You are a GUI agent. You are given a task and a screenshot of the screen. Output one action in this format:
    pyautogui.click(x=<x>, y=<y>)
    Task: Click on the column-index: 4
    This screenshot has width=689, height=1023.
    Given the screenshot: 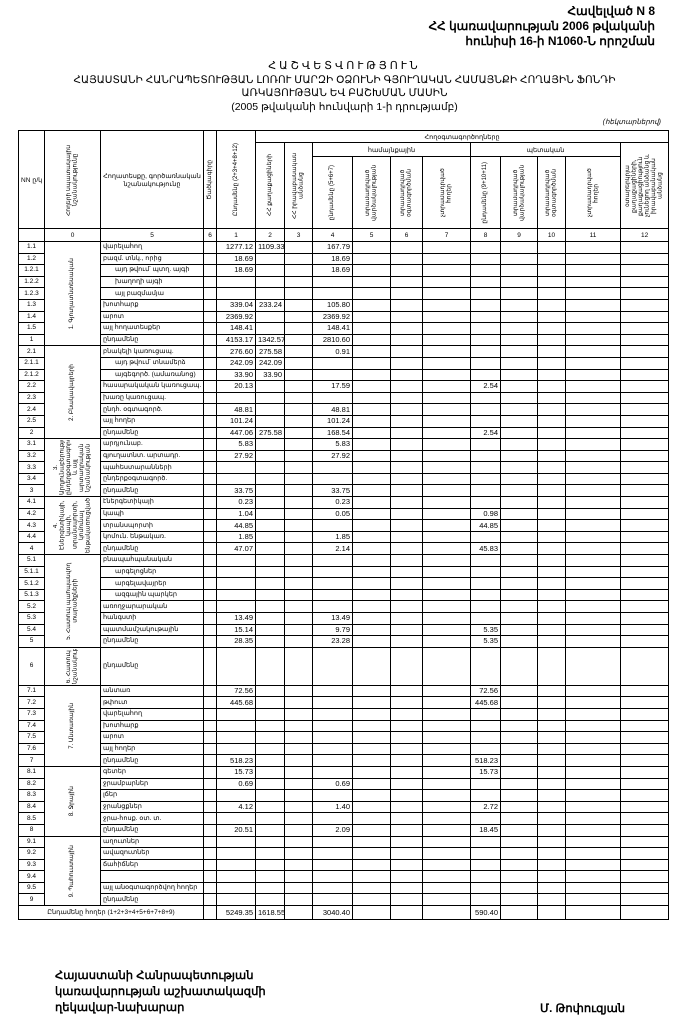 What is the action you would take?
    pyautogui.click(x=332, y=235)
    